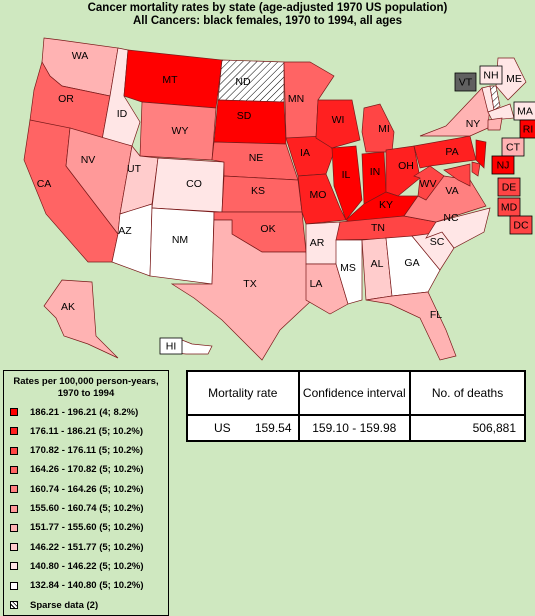  I want to click on legend-item: 186.21 - 196.21 (4; 8.2%), so click(74, 412).